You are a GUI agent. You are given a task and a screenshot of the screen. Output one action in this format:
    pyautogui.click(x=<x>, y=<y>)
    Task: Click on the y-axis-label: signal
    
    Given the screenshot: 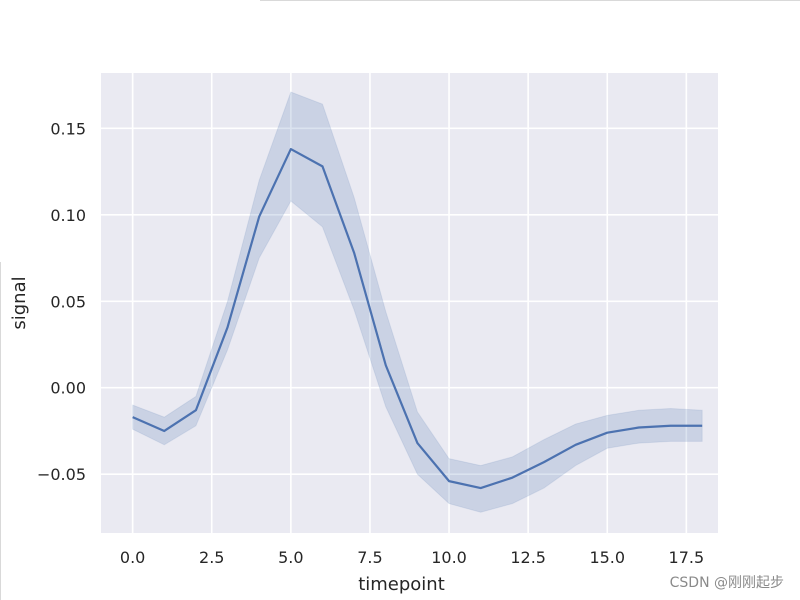 What is the action you would take?
    pyautogui.click(x=19, y=302)
    